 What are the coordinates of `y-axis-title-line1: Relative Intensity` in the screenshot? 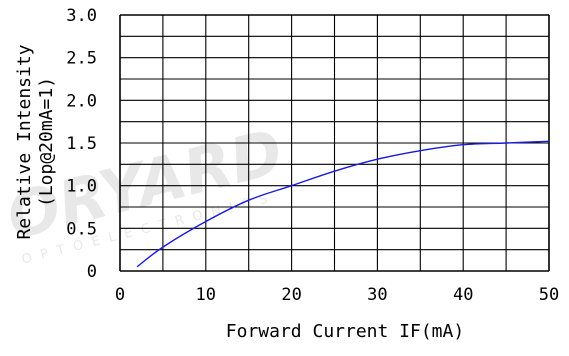 It's located at (24, 141).